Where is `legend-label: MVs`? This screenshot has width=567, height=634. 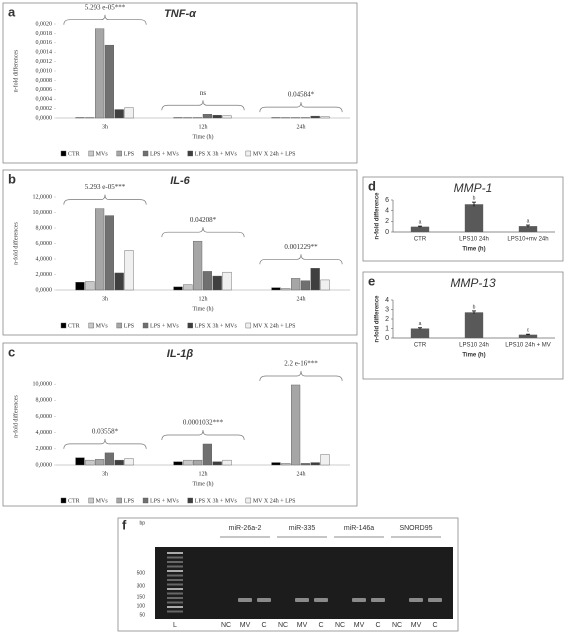 legend-label: MVs is located at coordinates (102, 154).